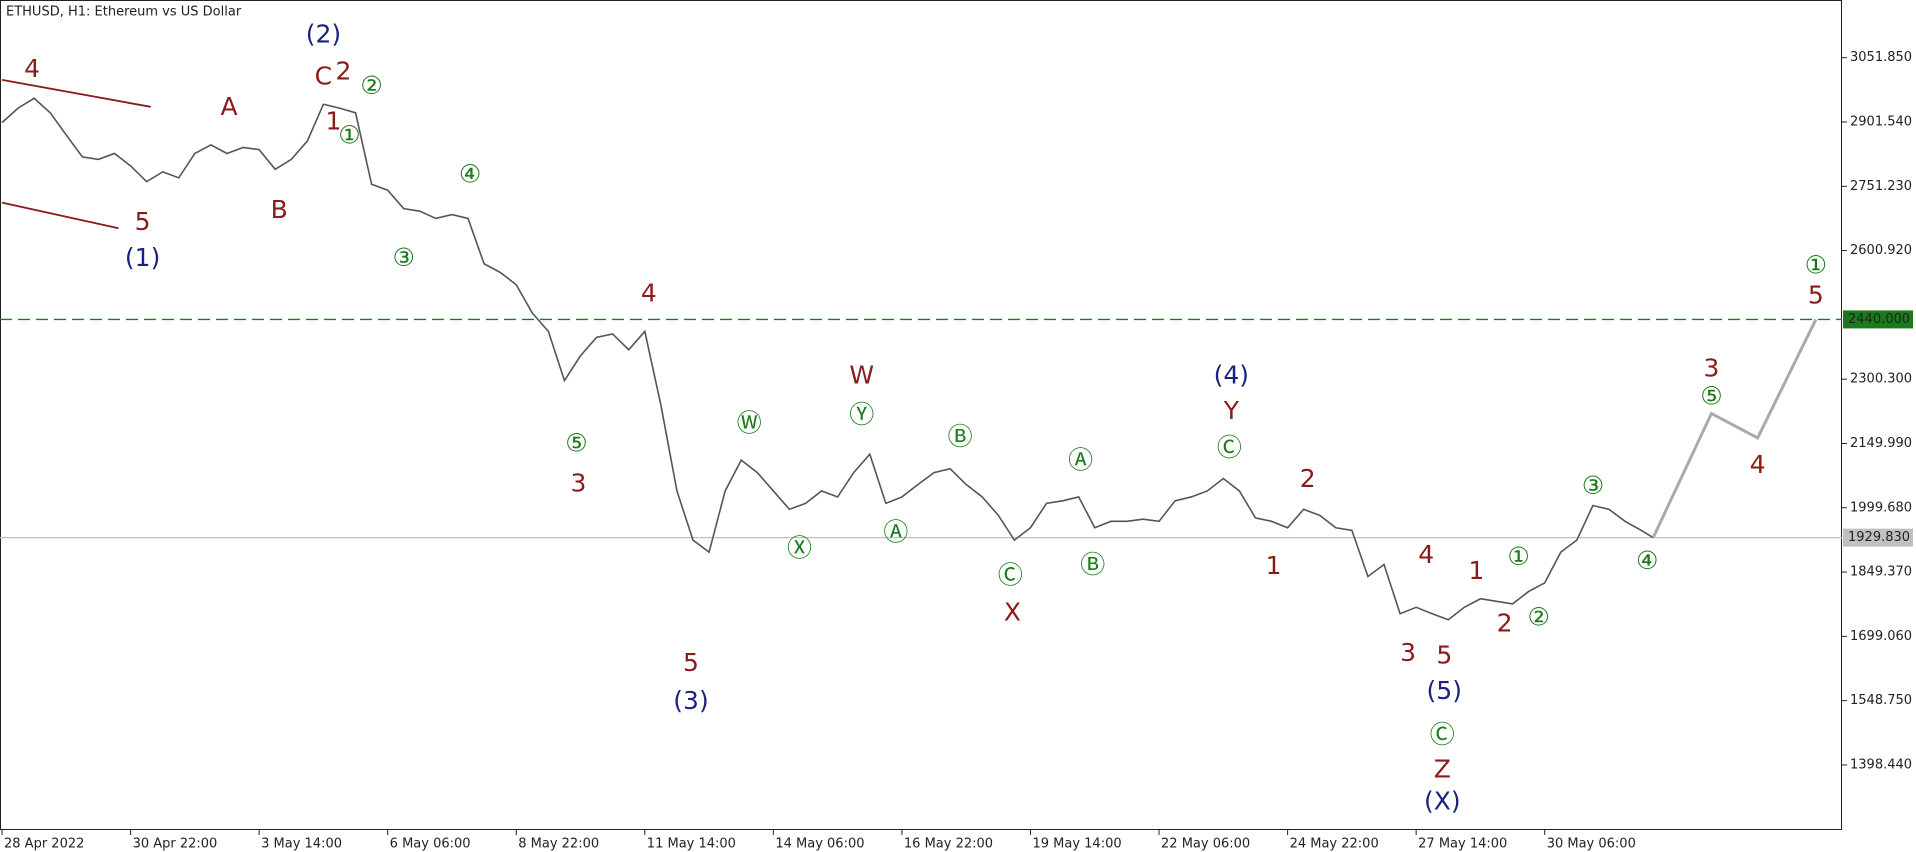 This screenshot has height=852, width=1916. Describe the element at coordinates (1462, 844) in the screenshot. I see `x-tick-label: 27 May 14:00` at that location.